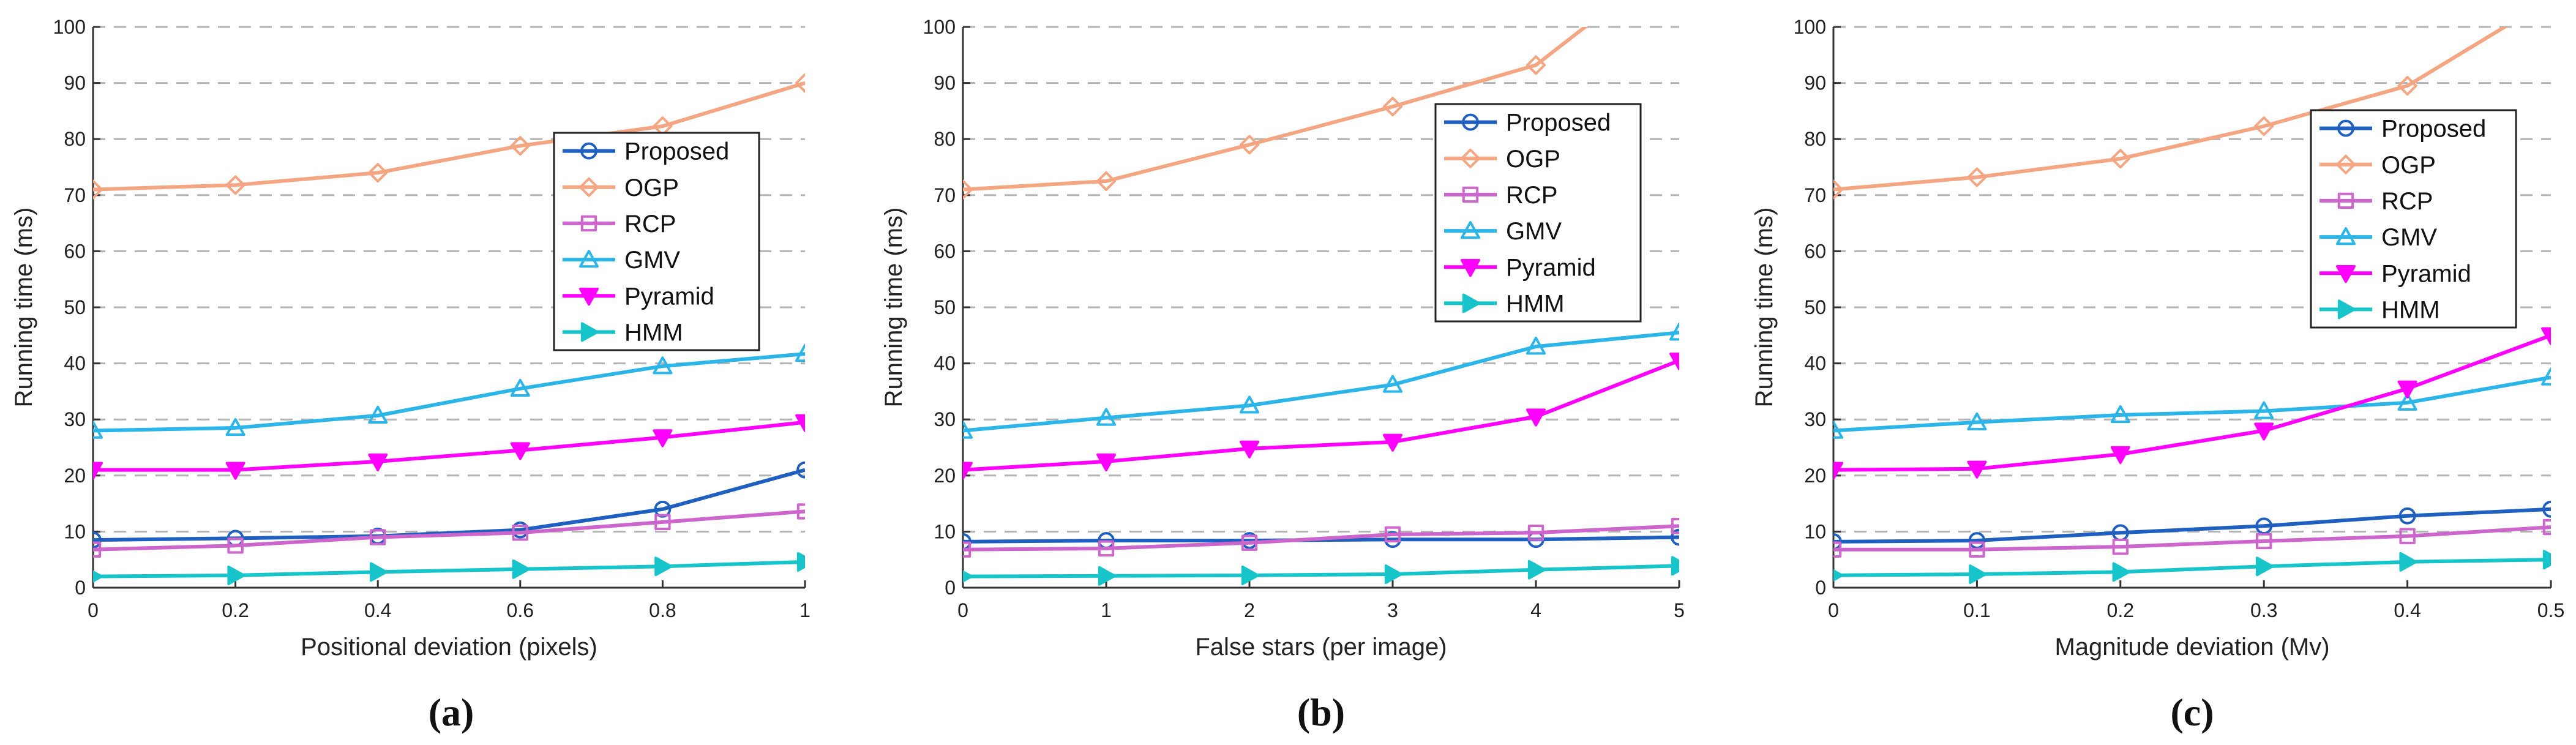  I want to click on x-tick-label: 3, so click(1393, 610).